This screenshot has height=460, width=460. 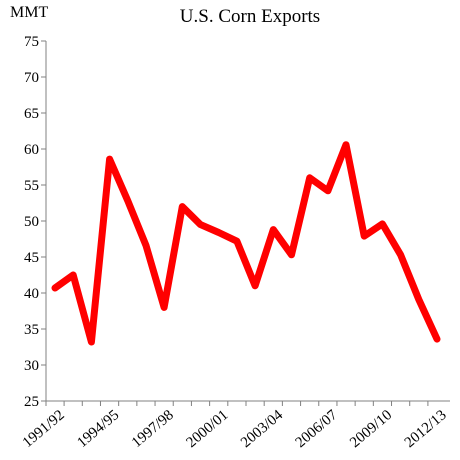 What do you see at coordinates (31, 366) in the screenshot?
I see `y-tick-label: 30` at bounding box center [31, 366].